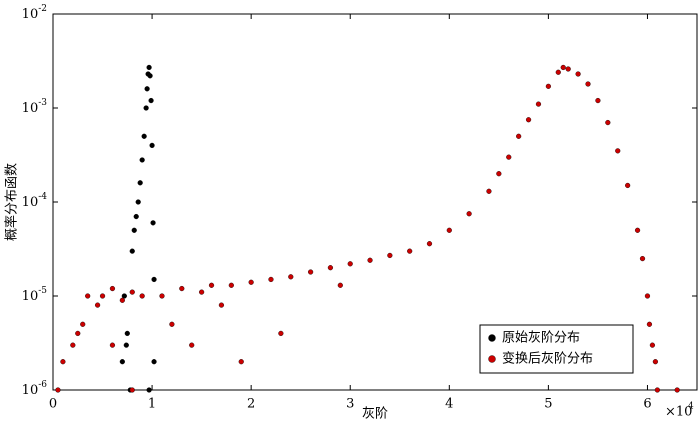  What do you see at coordinates (375, 414) in the screenshot?
I see `x-axis-title: 灰阶` at bounding box center [375, 414].